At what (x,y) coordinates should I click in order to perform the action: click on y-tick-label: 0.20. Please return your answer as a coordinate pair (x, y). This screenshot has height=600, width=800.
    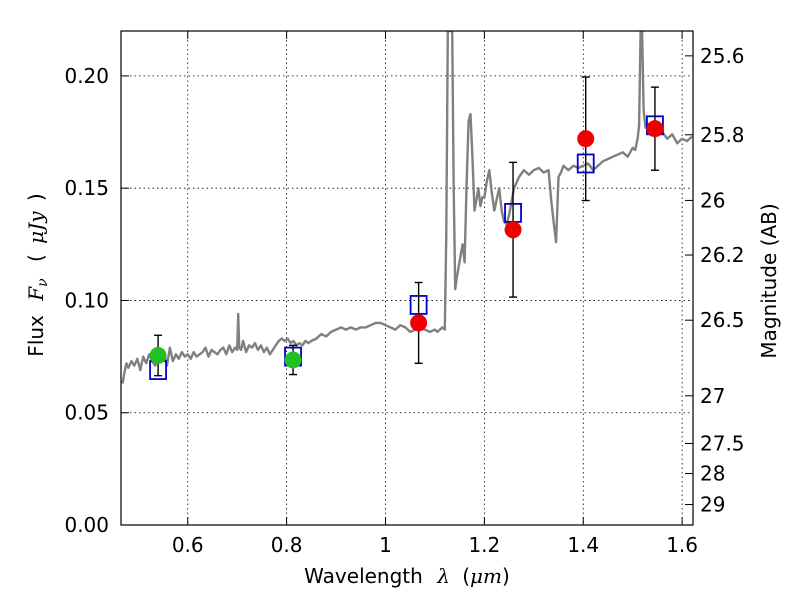
    Looking at the image, I should click on (86, 76).